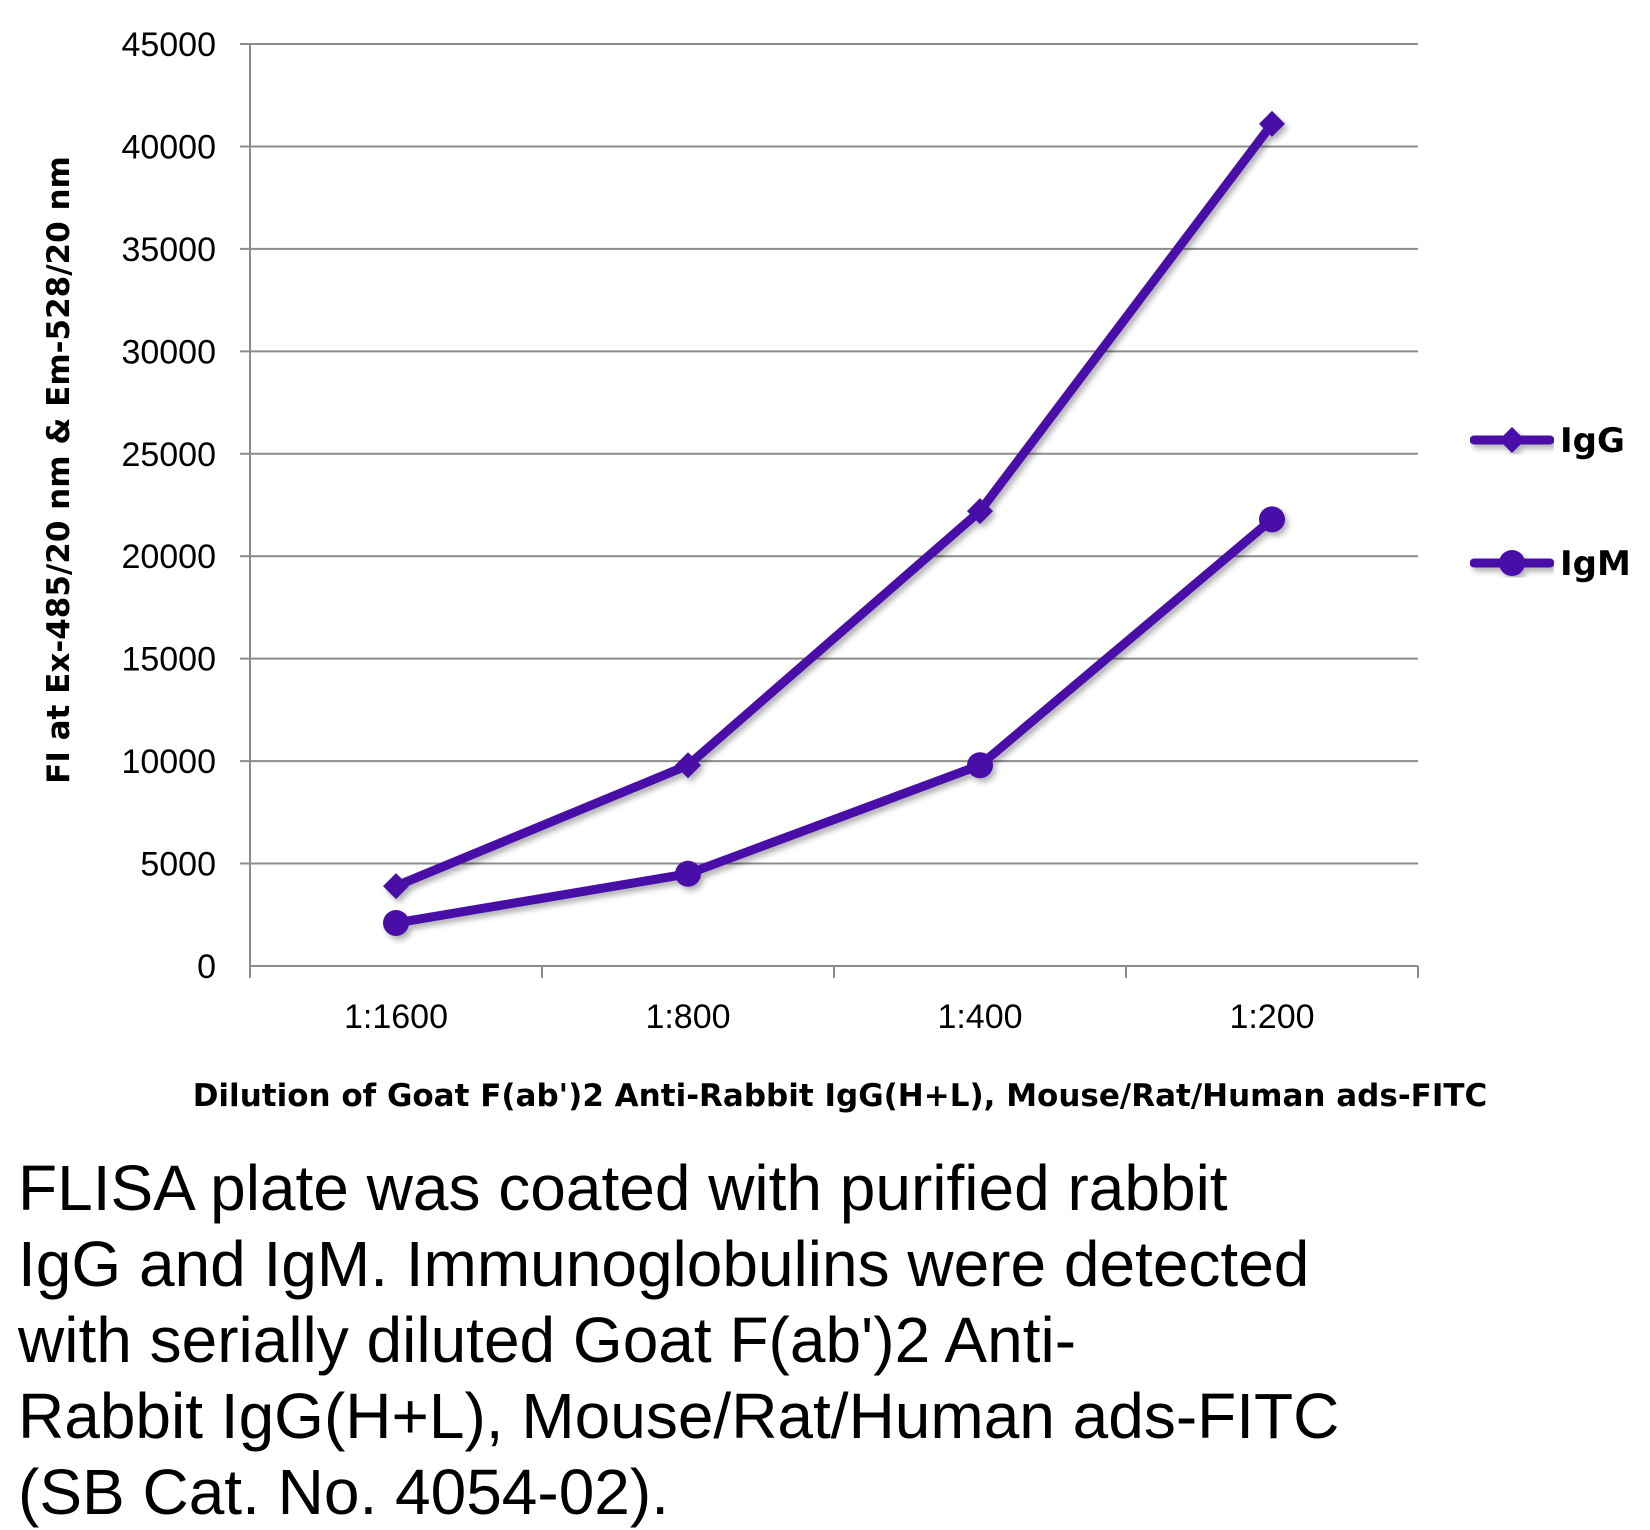 This screenshot has width=1650, height=1530. Describe the element at coordinates (1595, 564) in the screenshot. I see `legend-label-IgM: IgM` at that location.